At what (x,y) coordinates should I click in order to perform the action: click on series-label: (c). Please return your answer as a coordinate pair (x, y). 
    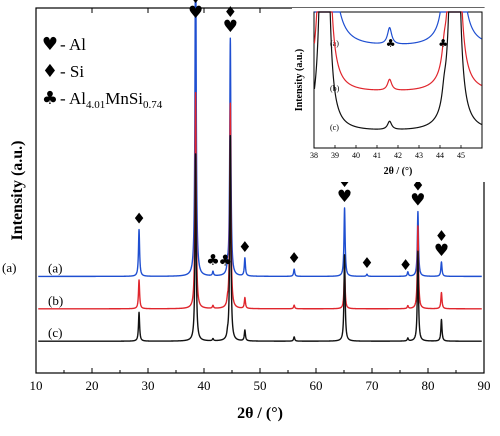
    Looking at the image, I should click on (55, 332).